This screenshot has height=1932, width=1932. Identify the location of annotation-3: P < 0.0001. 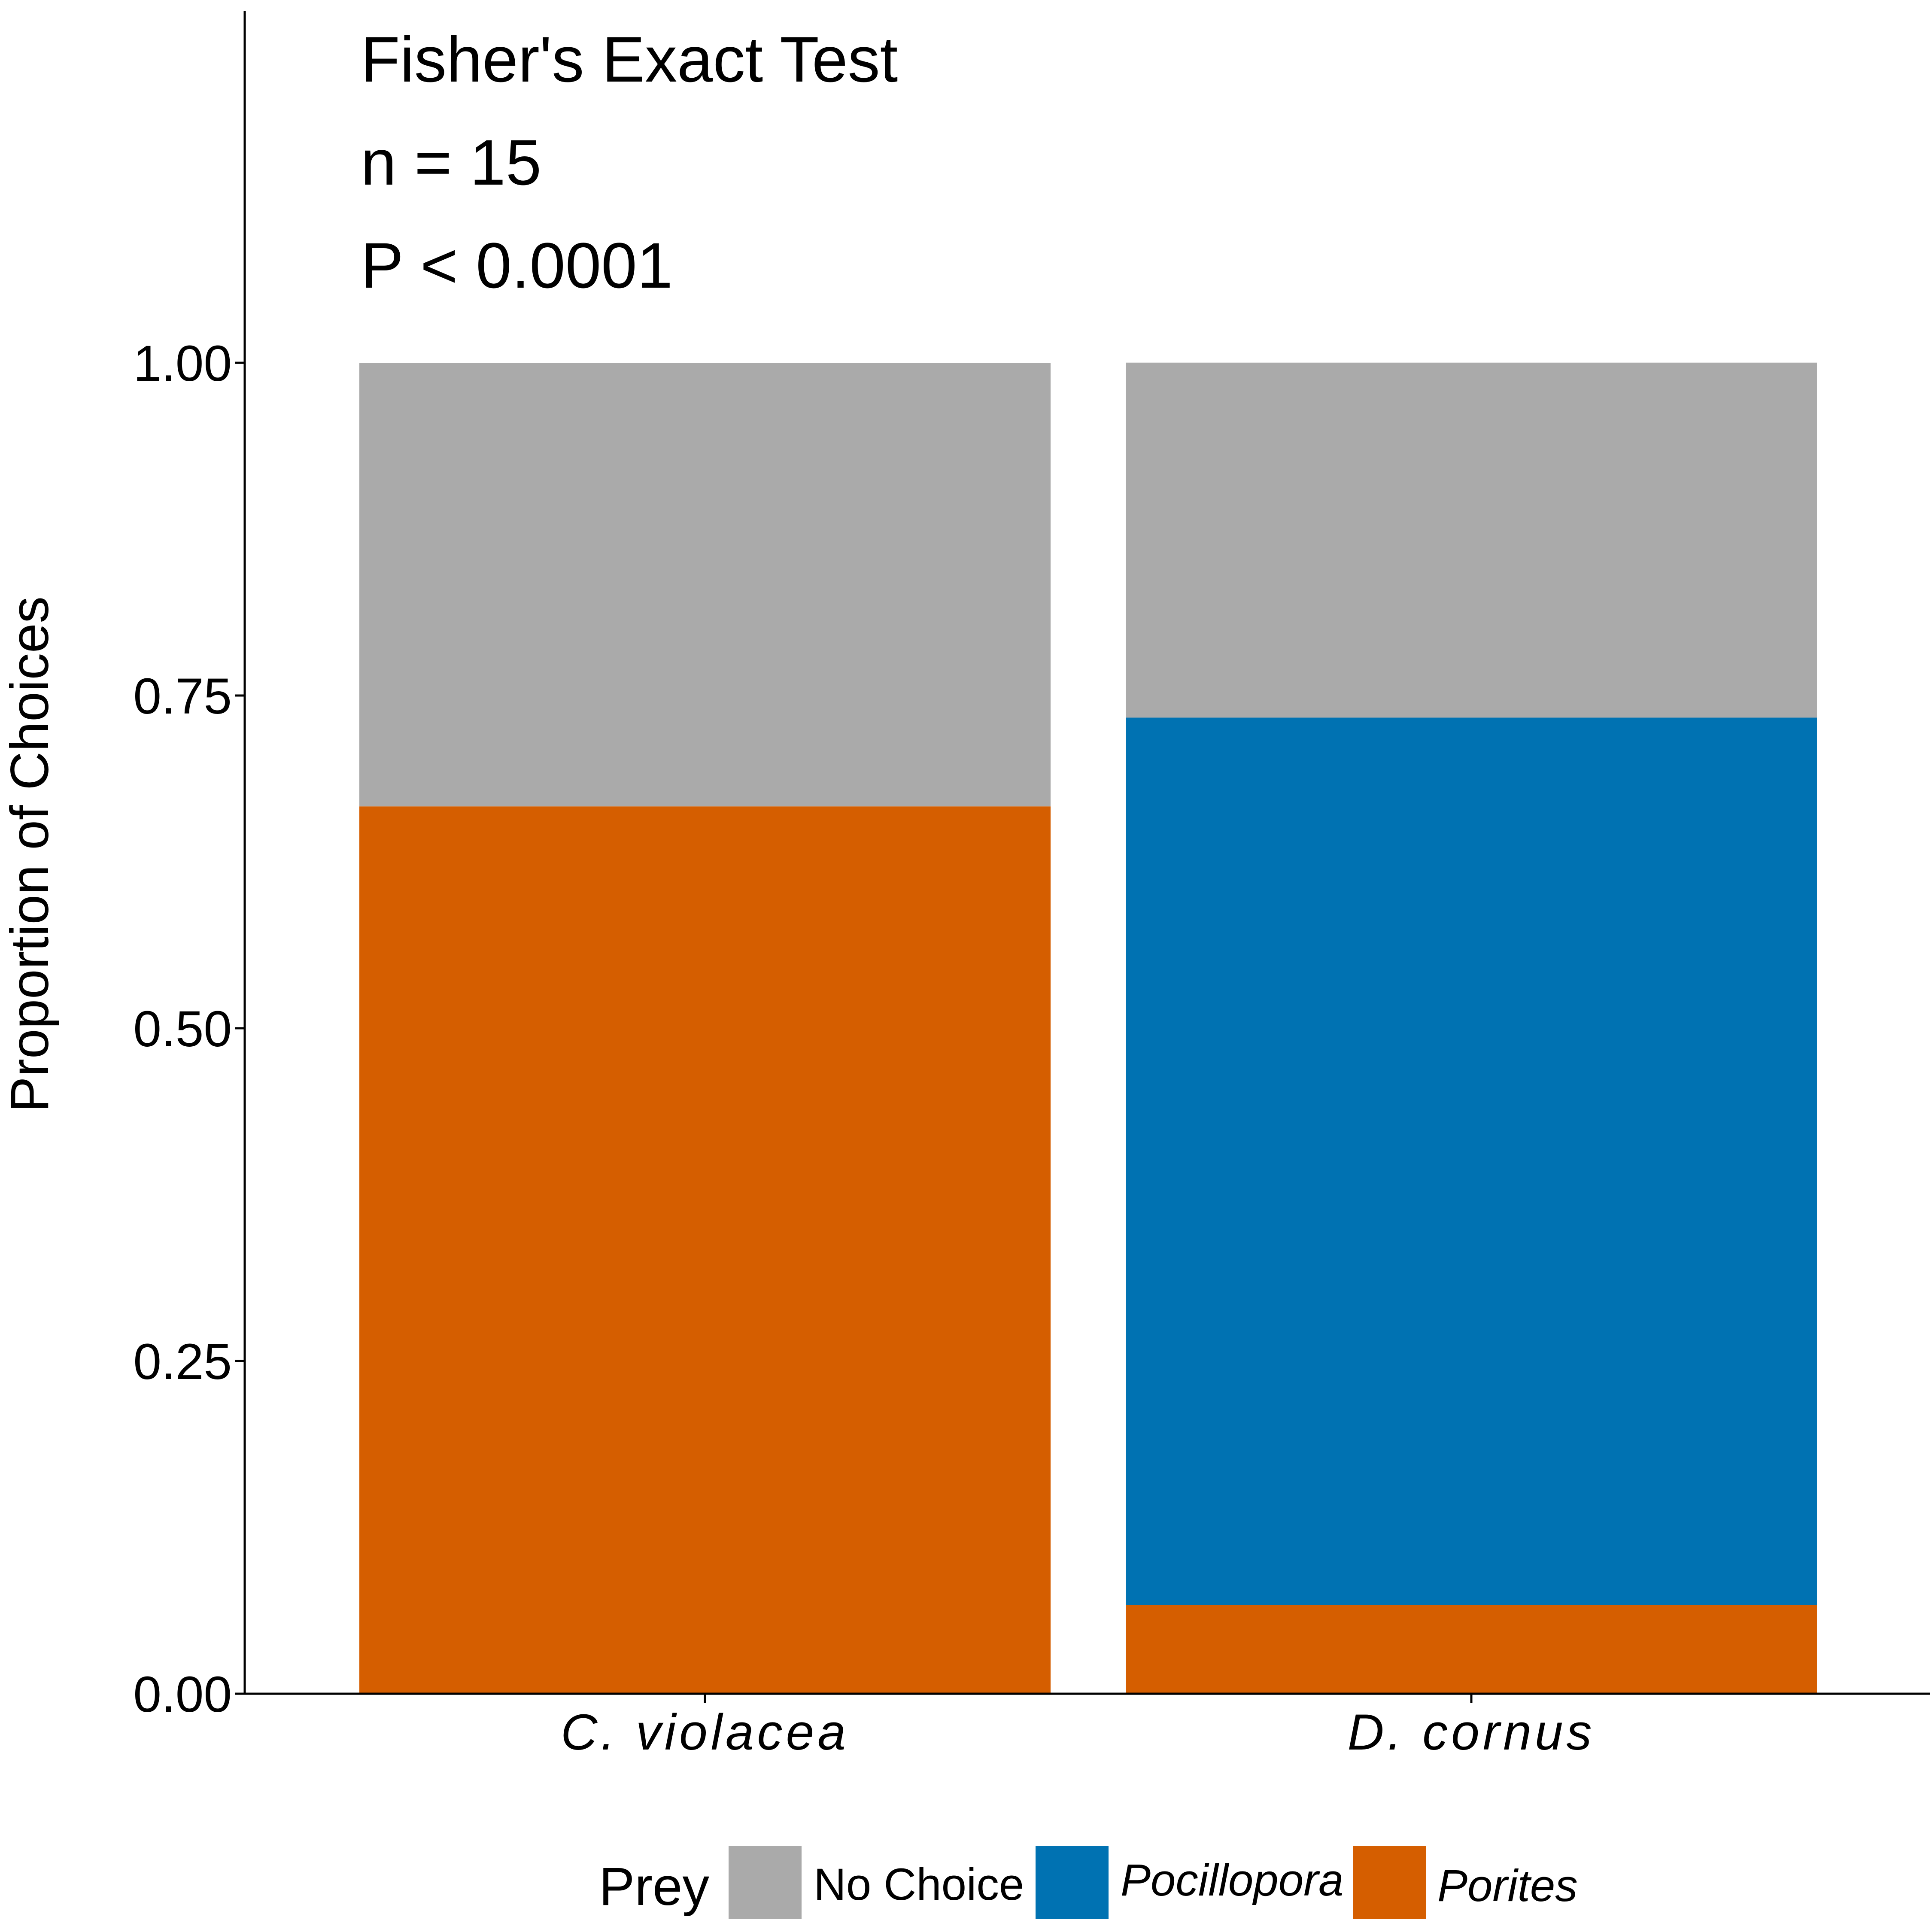
(517, 265).